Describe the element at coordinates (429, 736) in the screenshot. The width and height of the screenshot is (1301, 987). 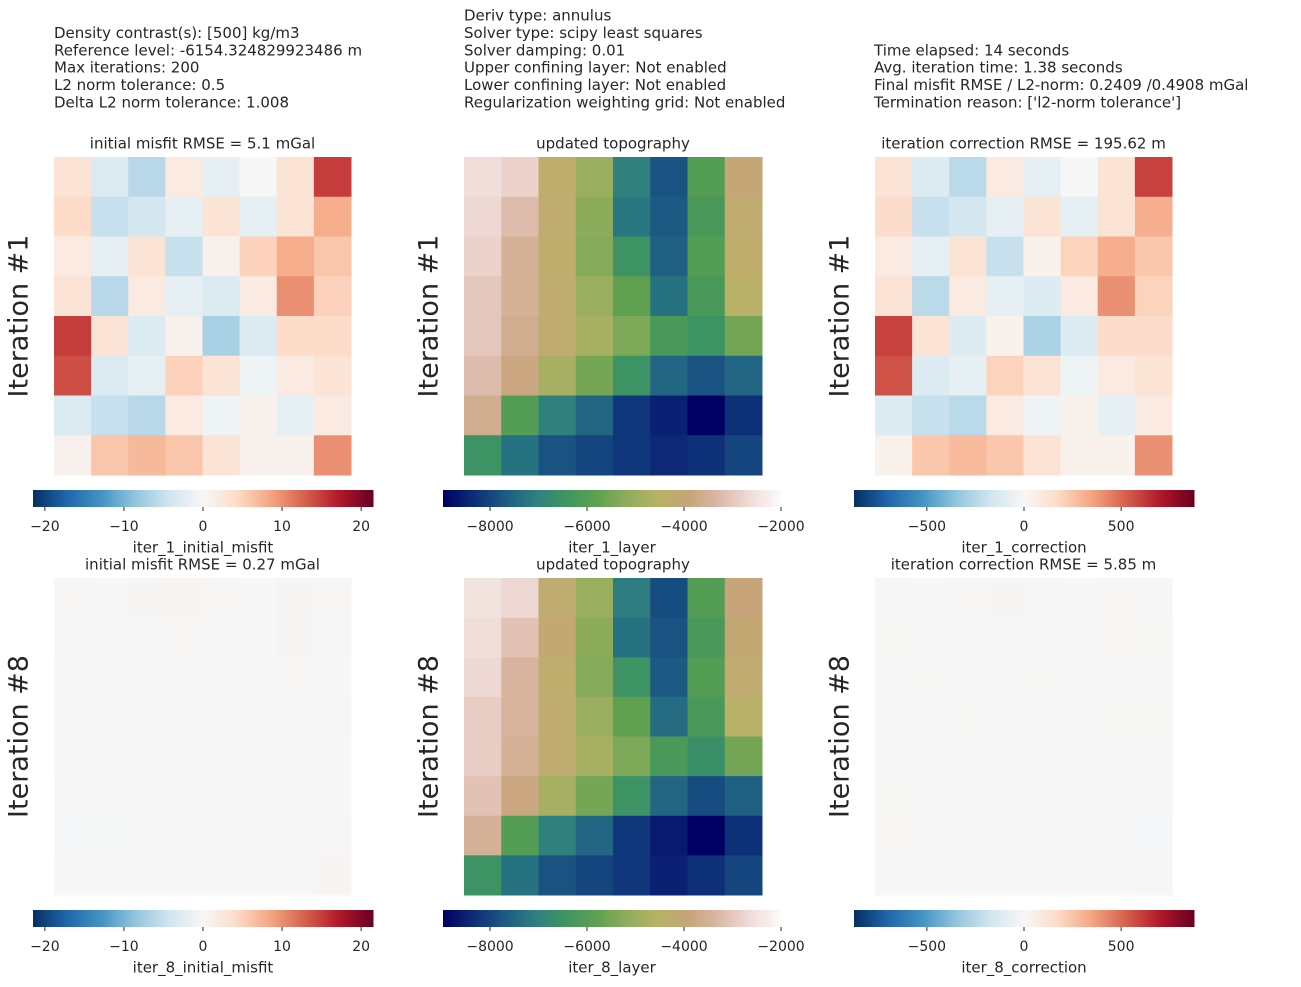
I see `y-axis-label: Iteration #8` at that location.